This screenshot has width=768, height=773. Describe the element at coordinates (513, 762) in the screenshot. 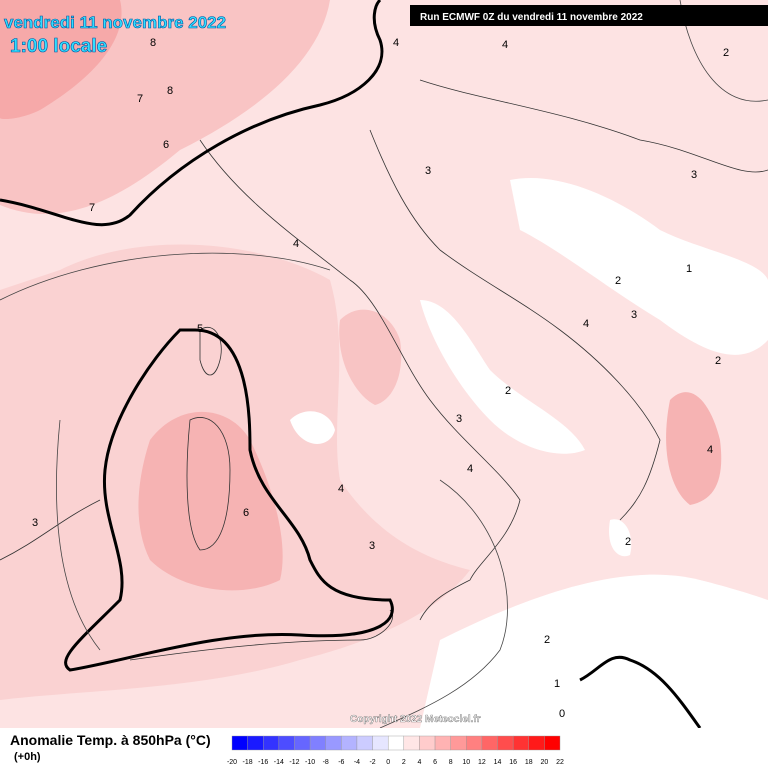

I see `colorbar-tick-label: 16` at that location.